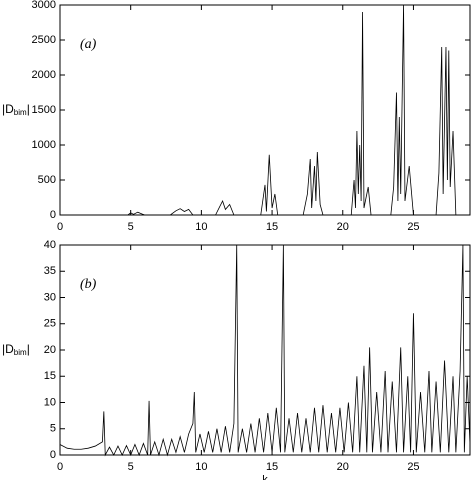 This screenshot has width=474, height=485. I want to click on y-tick-label: 5, so click(53, 429).